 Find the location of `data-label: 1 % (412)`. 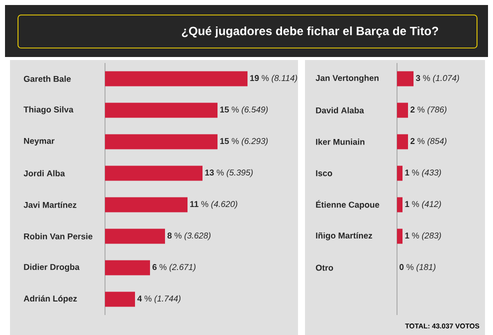

data-label: 1 % (412) is located at coordinates (423, 204).